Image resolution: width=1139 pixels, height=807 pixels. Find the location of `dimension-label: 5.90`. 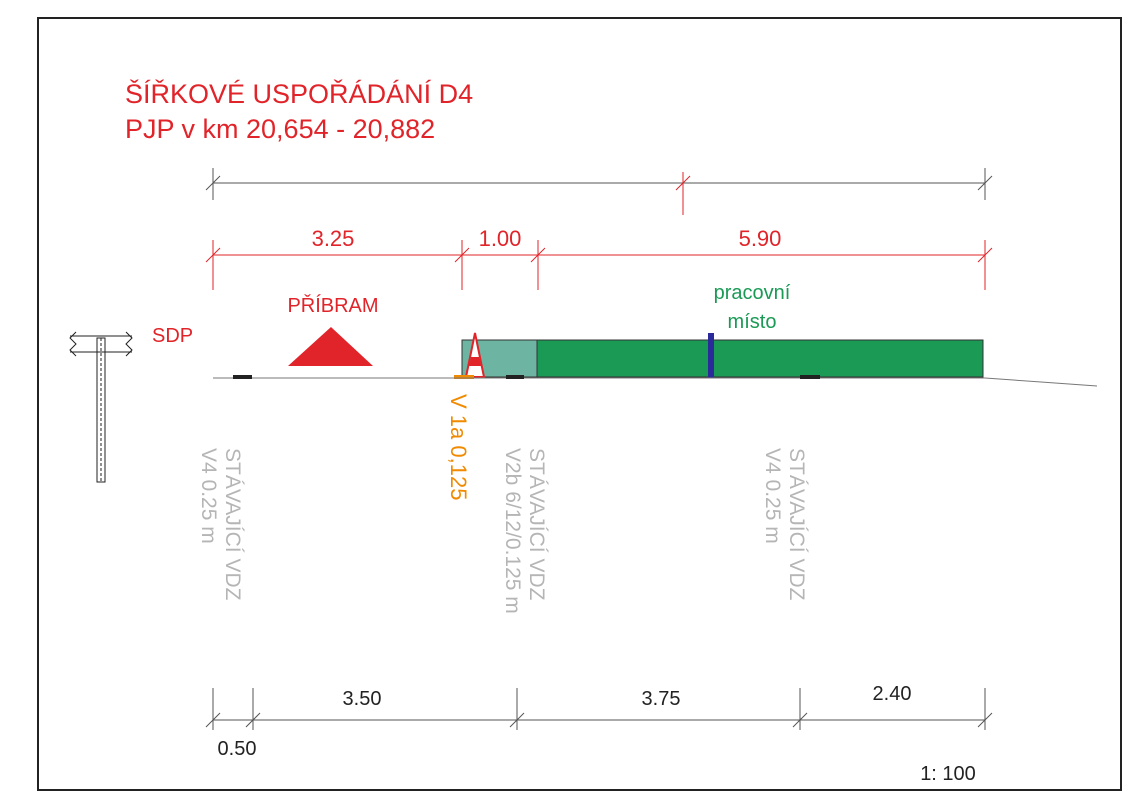

dimension-label: 5.90 is located at coordinates (760, 238).